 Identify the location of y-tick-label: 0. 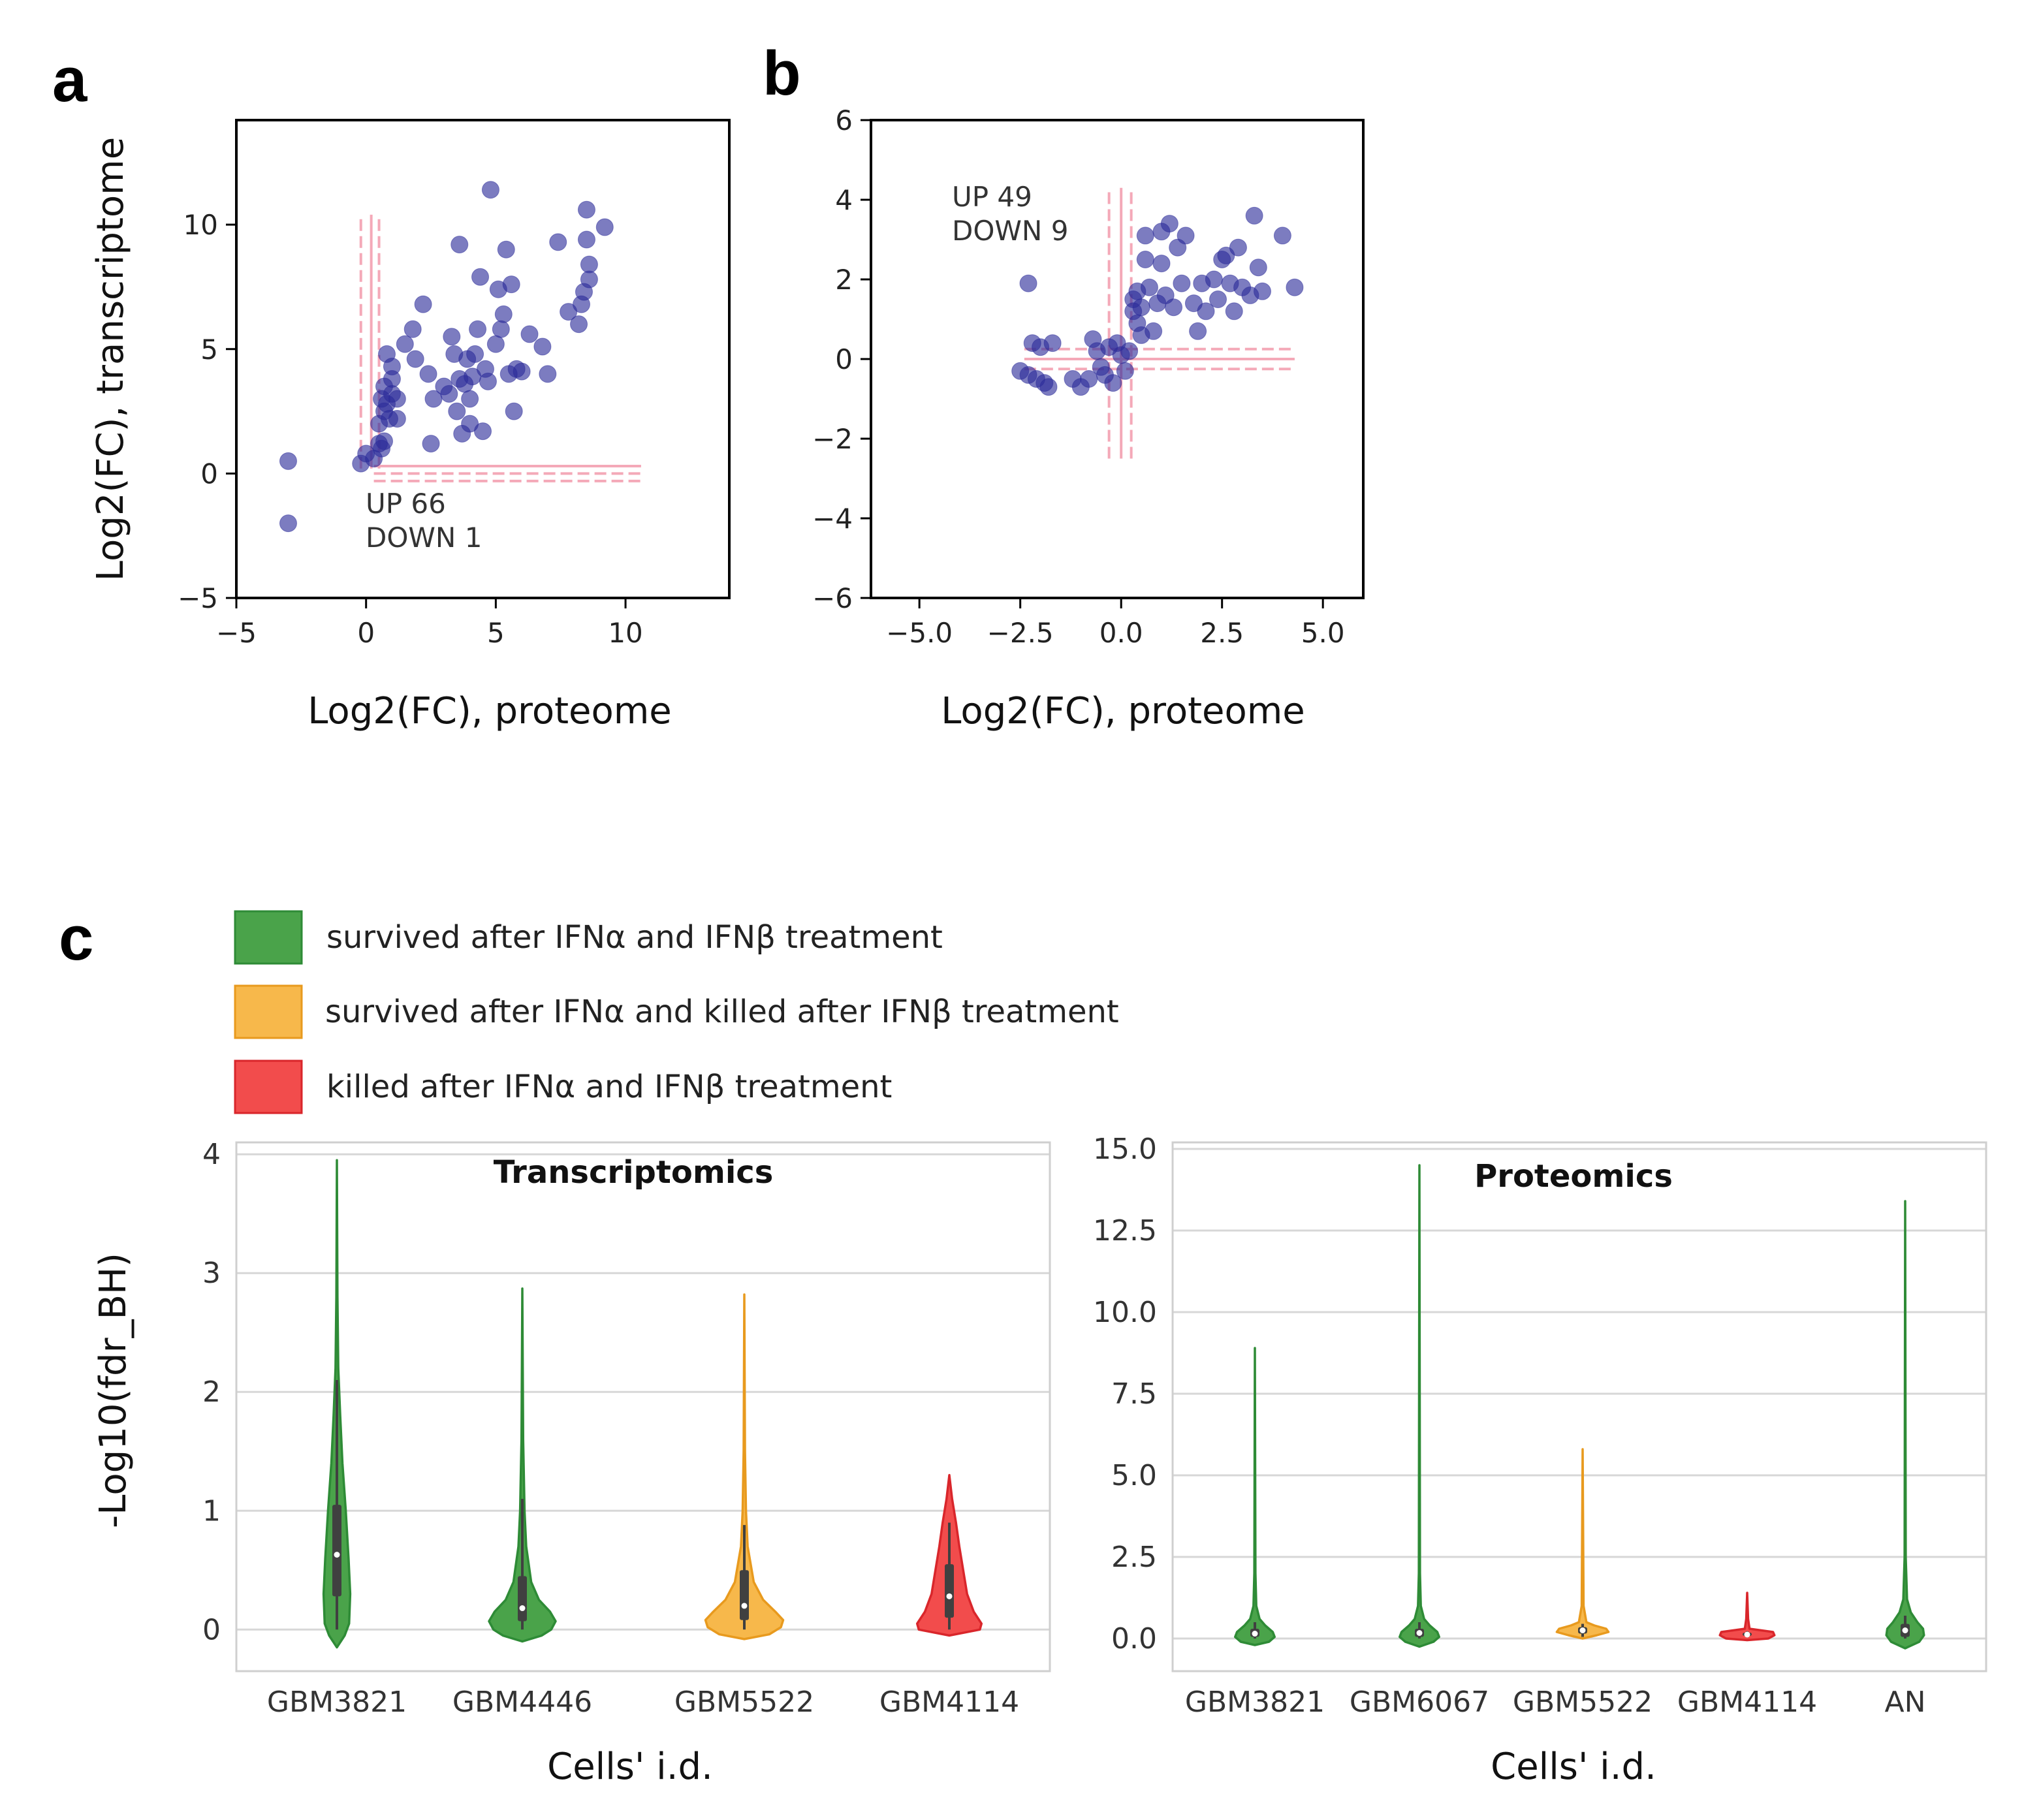
(844, 359).